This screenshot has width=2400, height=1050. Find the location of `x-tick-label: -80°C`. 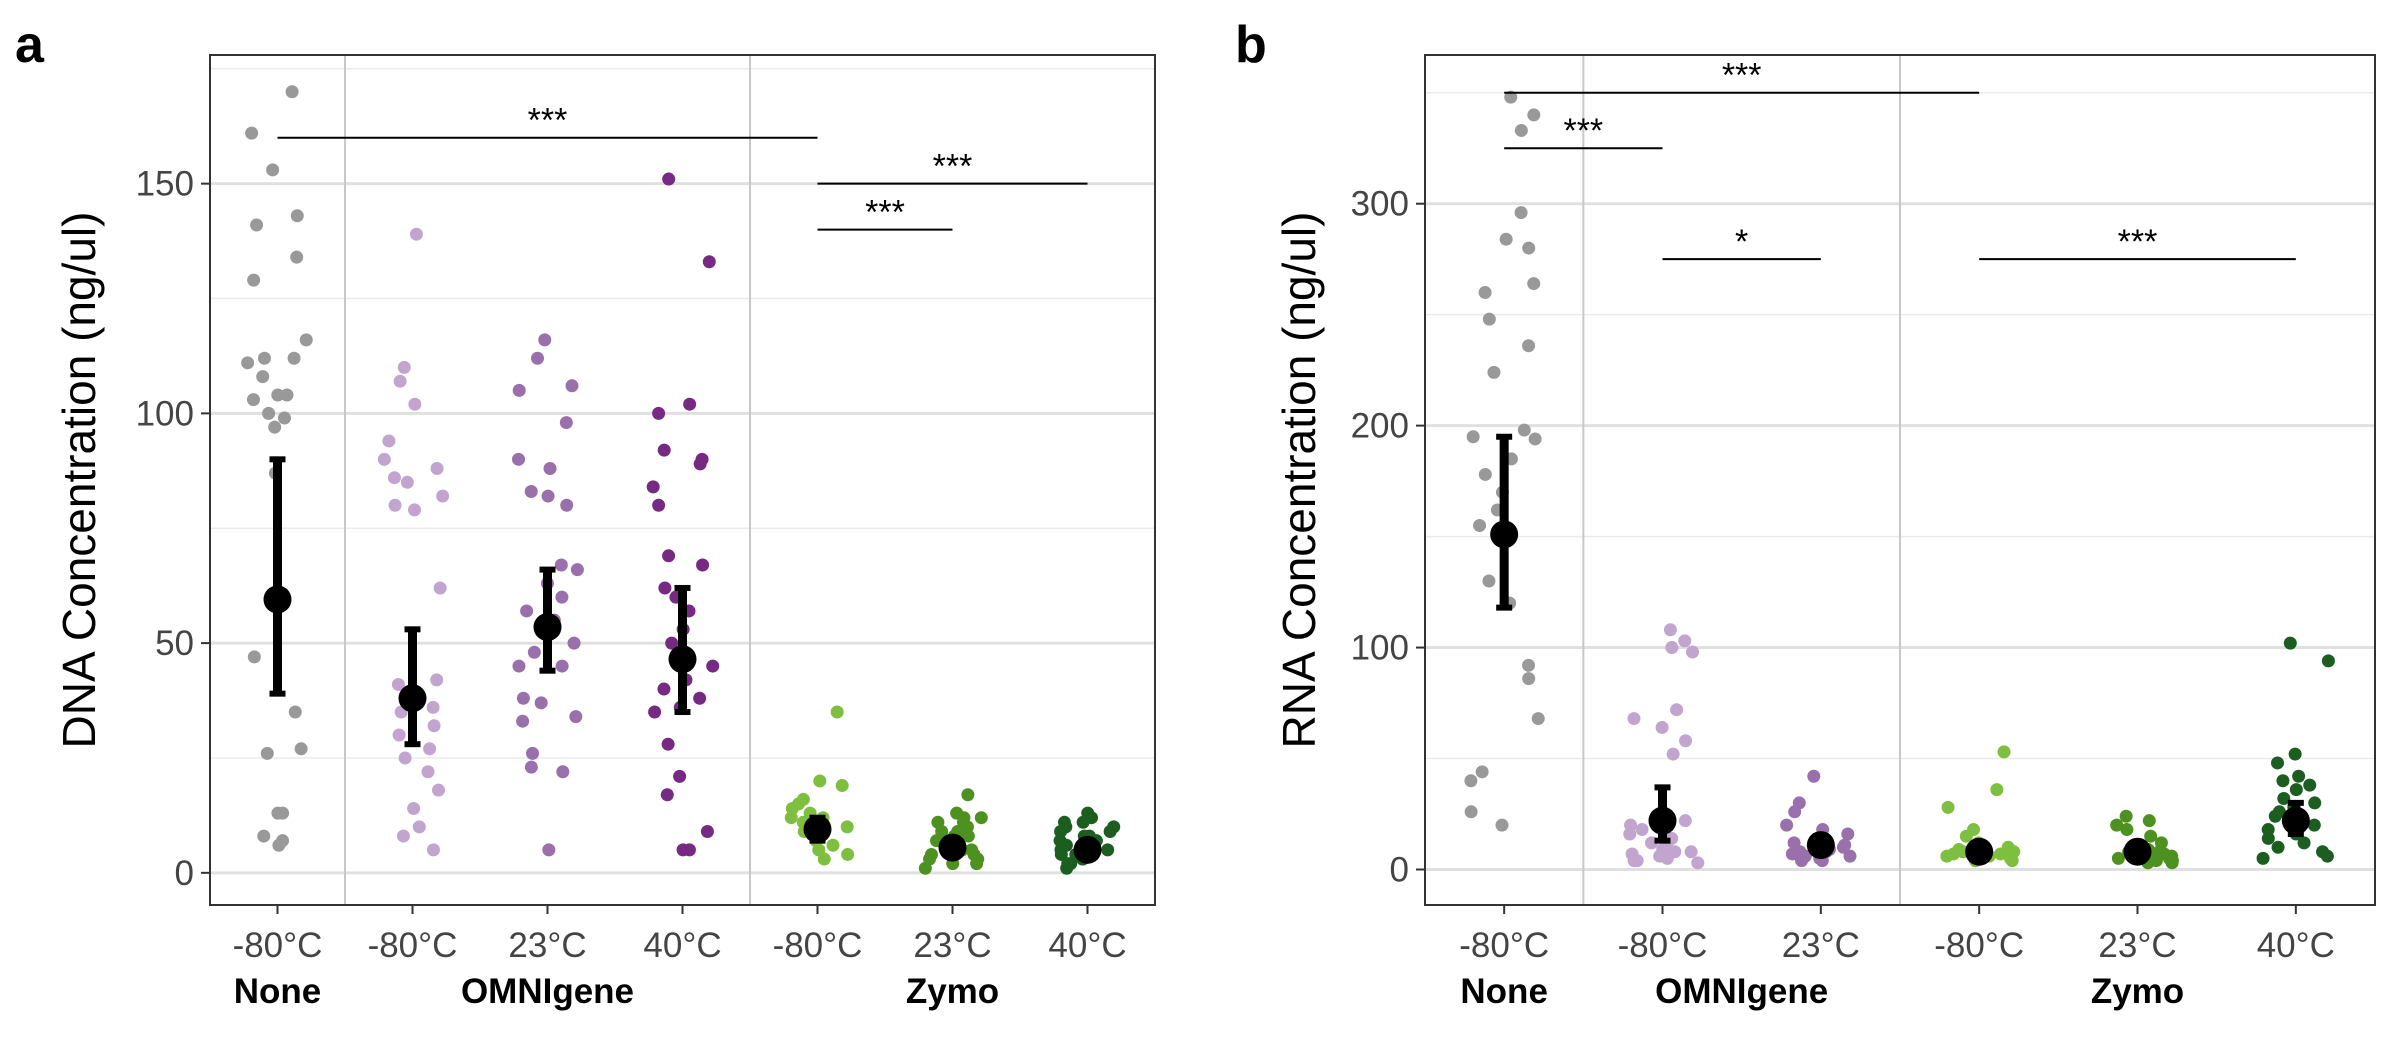

x-tick-label: -80°C is located at coordinates (1979, 945).